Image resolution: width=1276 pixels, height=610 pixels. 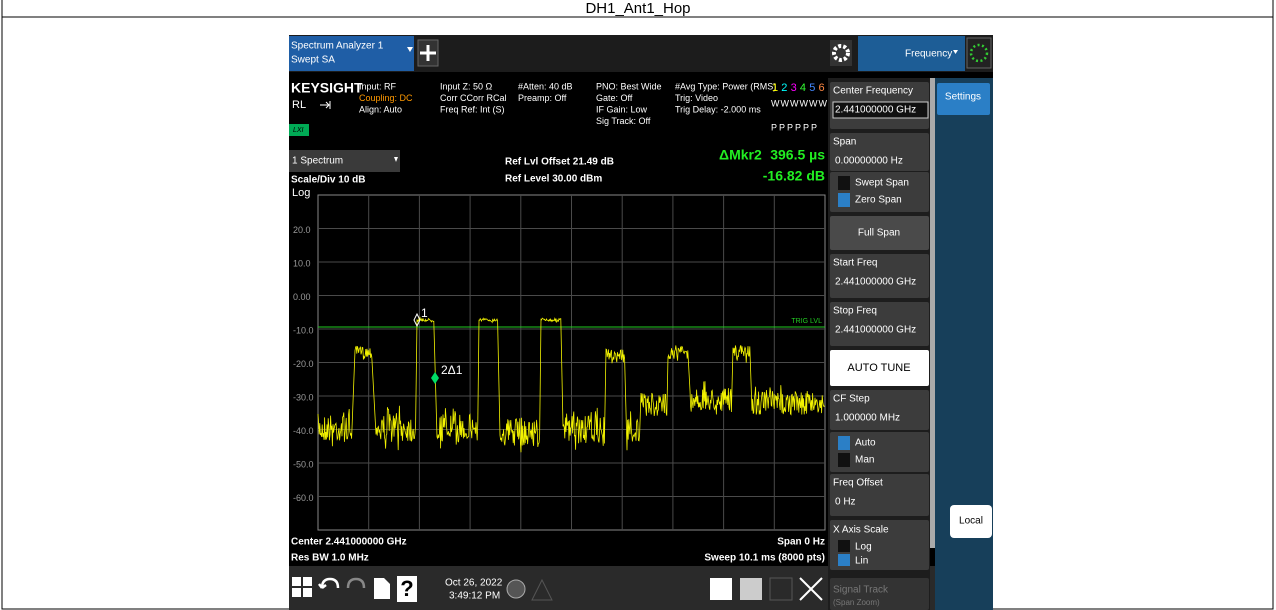 What do you see at coordinates (317, 161) in the screenshot?
I see `window-name: 1 Spectrum` at bounding box center [317, 161].